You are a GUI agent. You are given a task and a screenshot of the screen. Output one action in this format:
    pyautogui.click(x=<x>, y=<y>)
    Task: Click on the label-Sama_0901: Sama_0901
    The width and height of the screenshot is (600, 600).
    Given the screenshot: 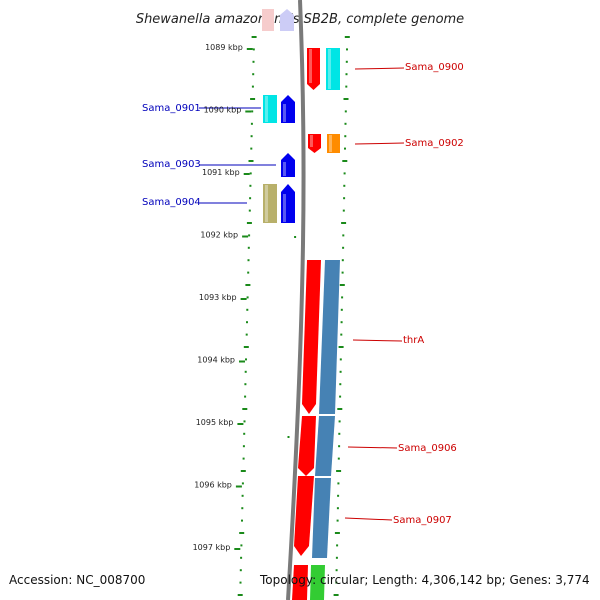 What is the action you would take?
    pyautogui.click(x=171, y=108)
    